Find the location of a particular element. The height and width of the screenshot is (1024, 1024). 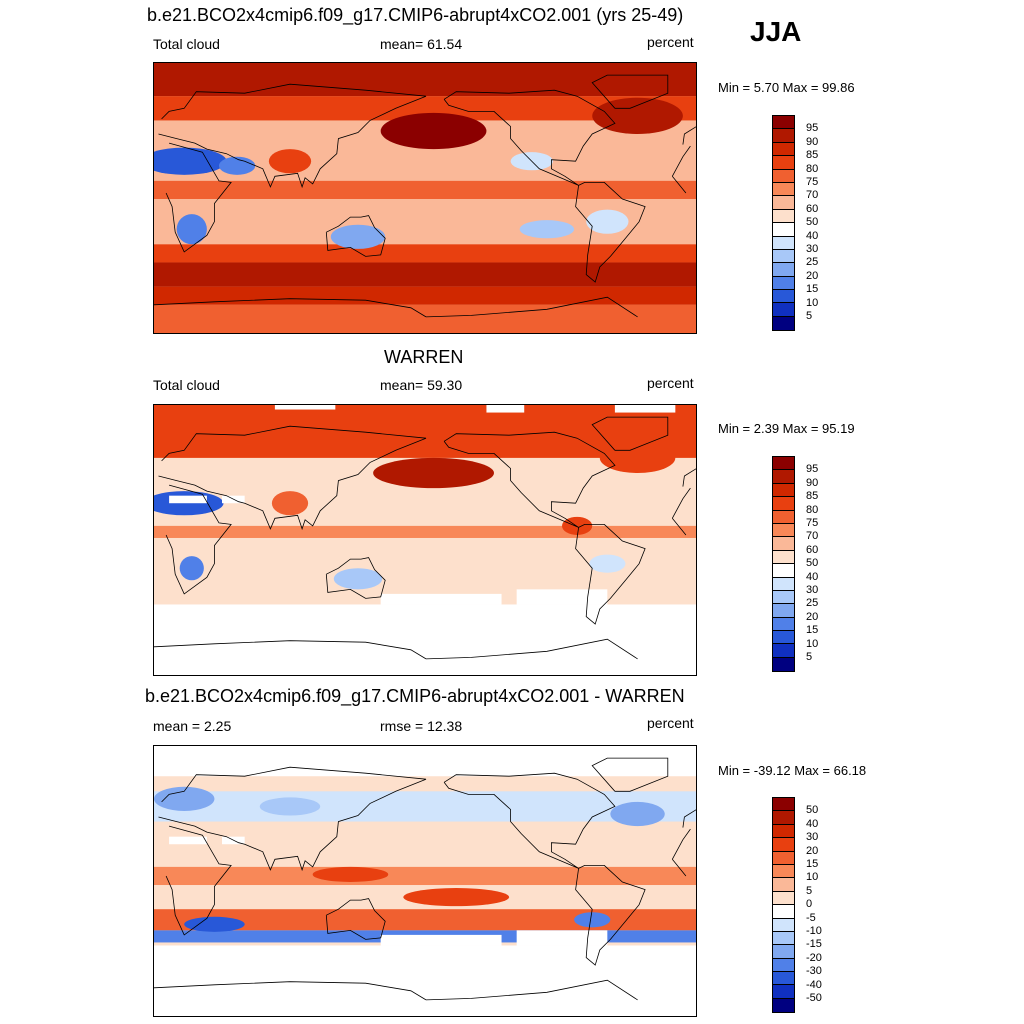

north-atlantic-max is located at coordinates (637, 116).